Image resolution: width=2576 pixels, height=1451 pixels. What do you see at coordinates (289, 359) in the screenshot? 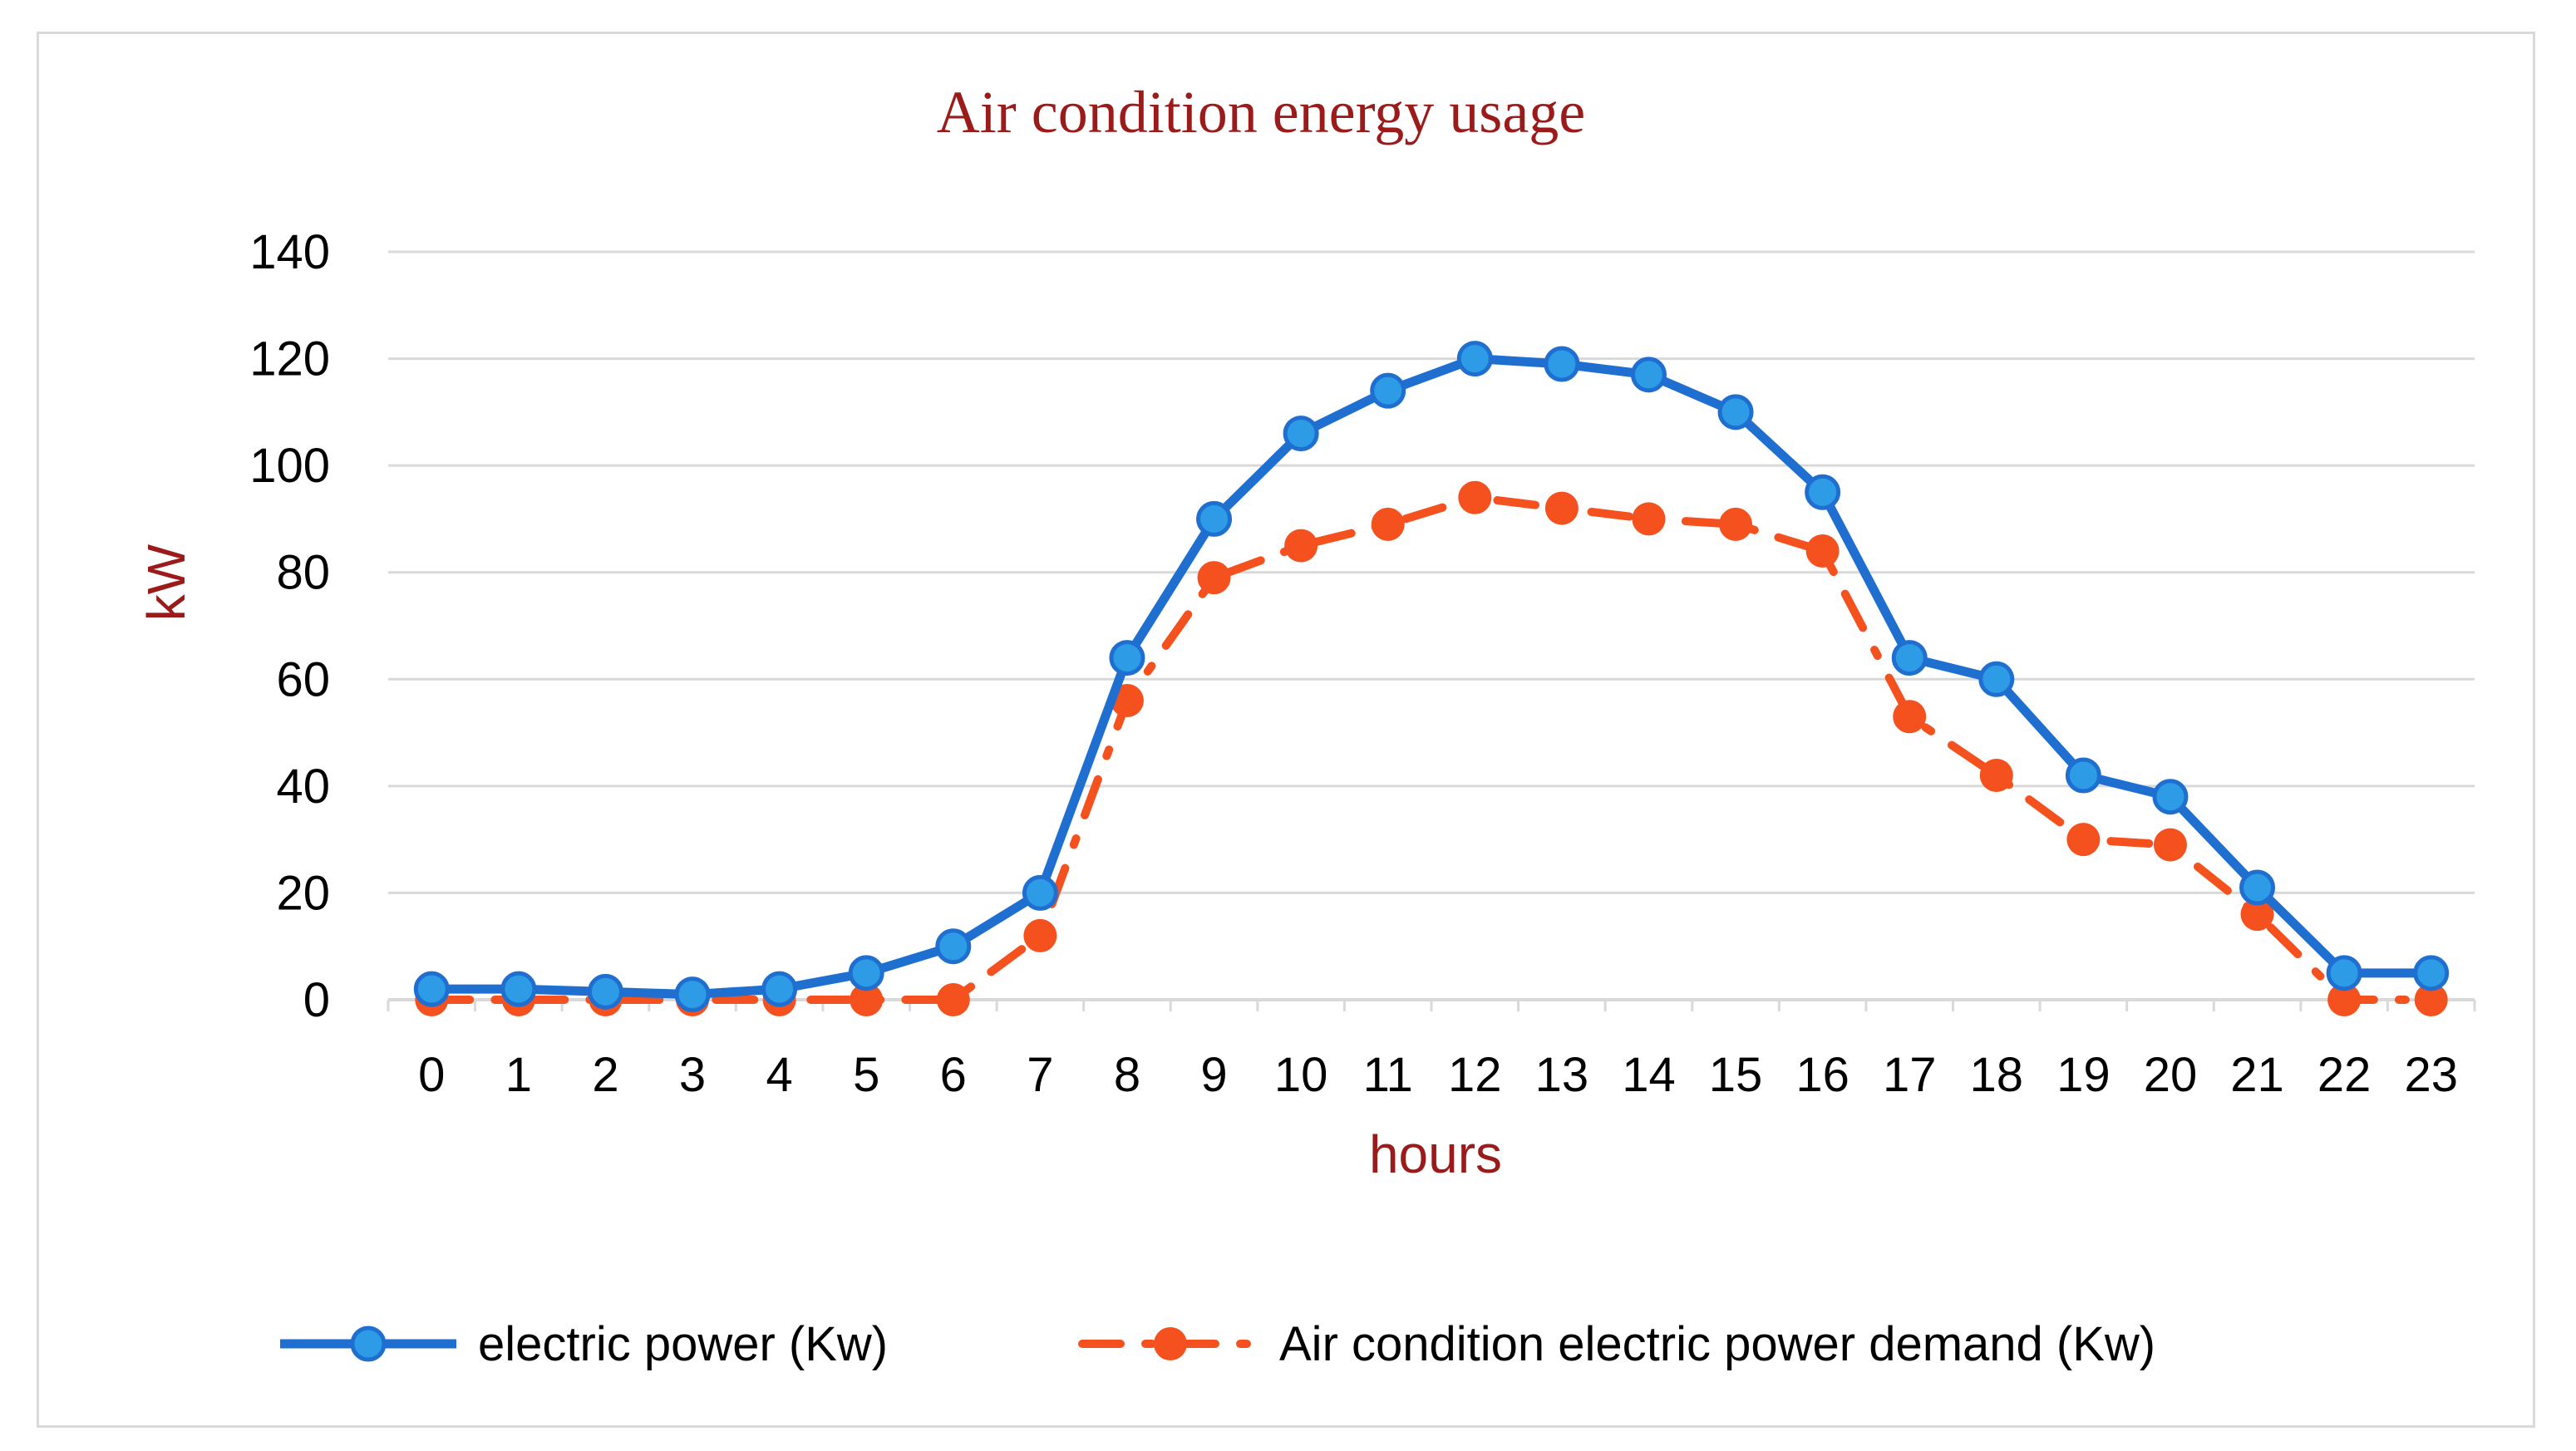
I see `y-tick-label: 120` at bounding box center [289, 359].